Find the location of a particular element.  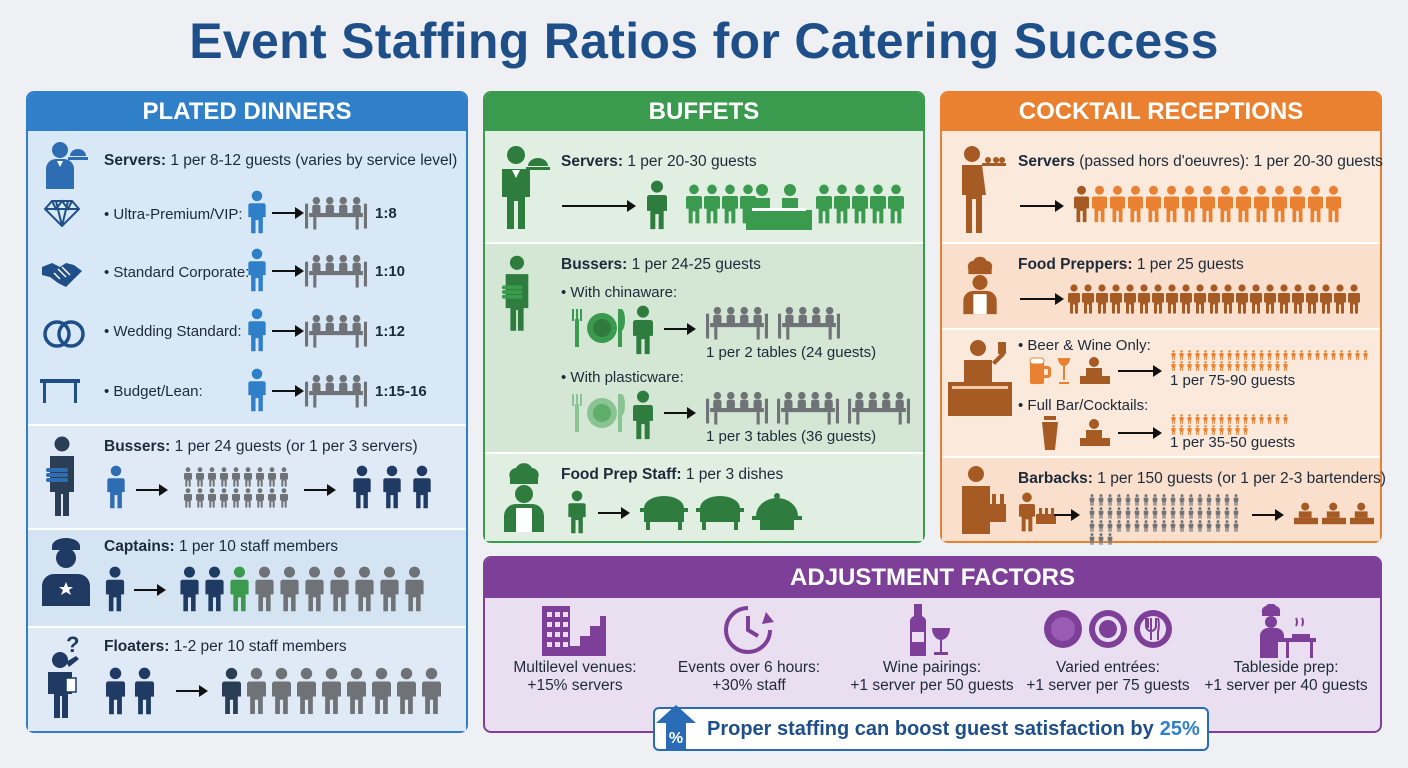

beer-wine-label: • Beer & Wine Only: is located at coordinates (1084, 345).